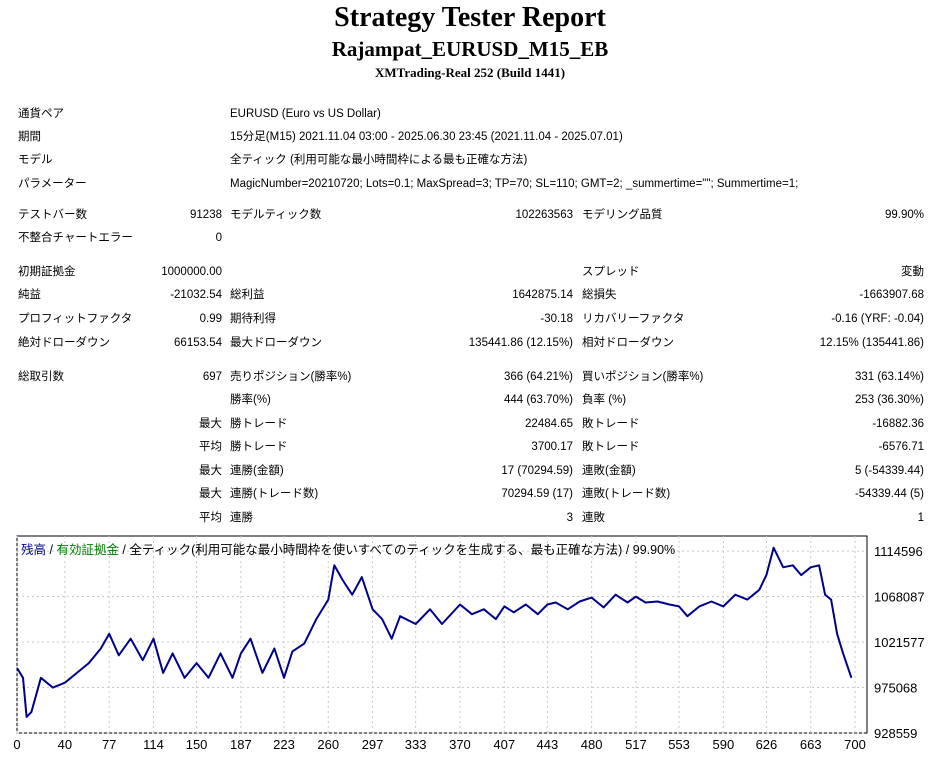 This screenshot has height=761, width=940. Describe the element at coordinates (41, 114) in the screenshot. I see `pair-label: 通貨ペア` at that location.